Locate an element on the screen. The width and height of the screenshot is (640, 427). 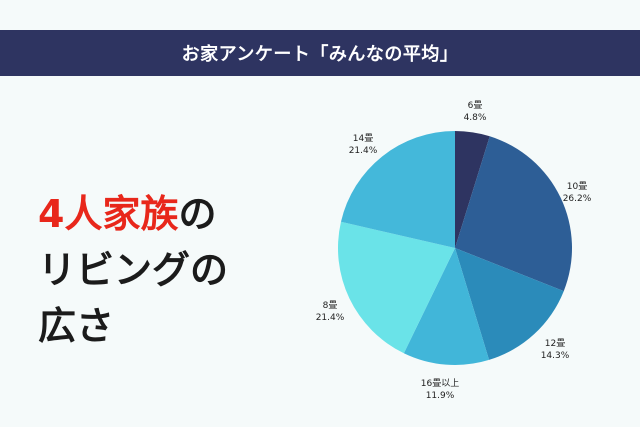
banner-title: お家アンケート「みんなの平均」 is located at coordinates (320, 53).